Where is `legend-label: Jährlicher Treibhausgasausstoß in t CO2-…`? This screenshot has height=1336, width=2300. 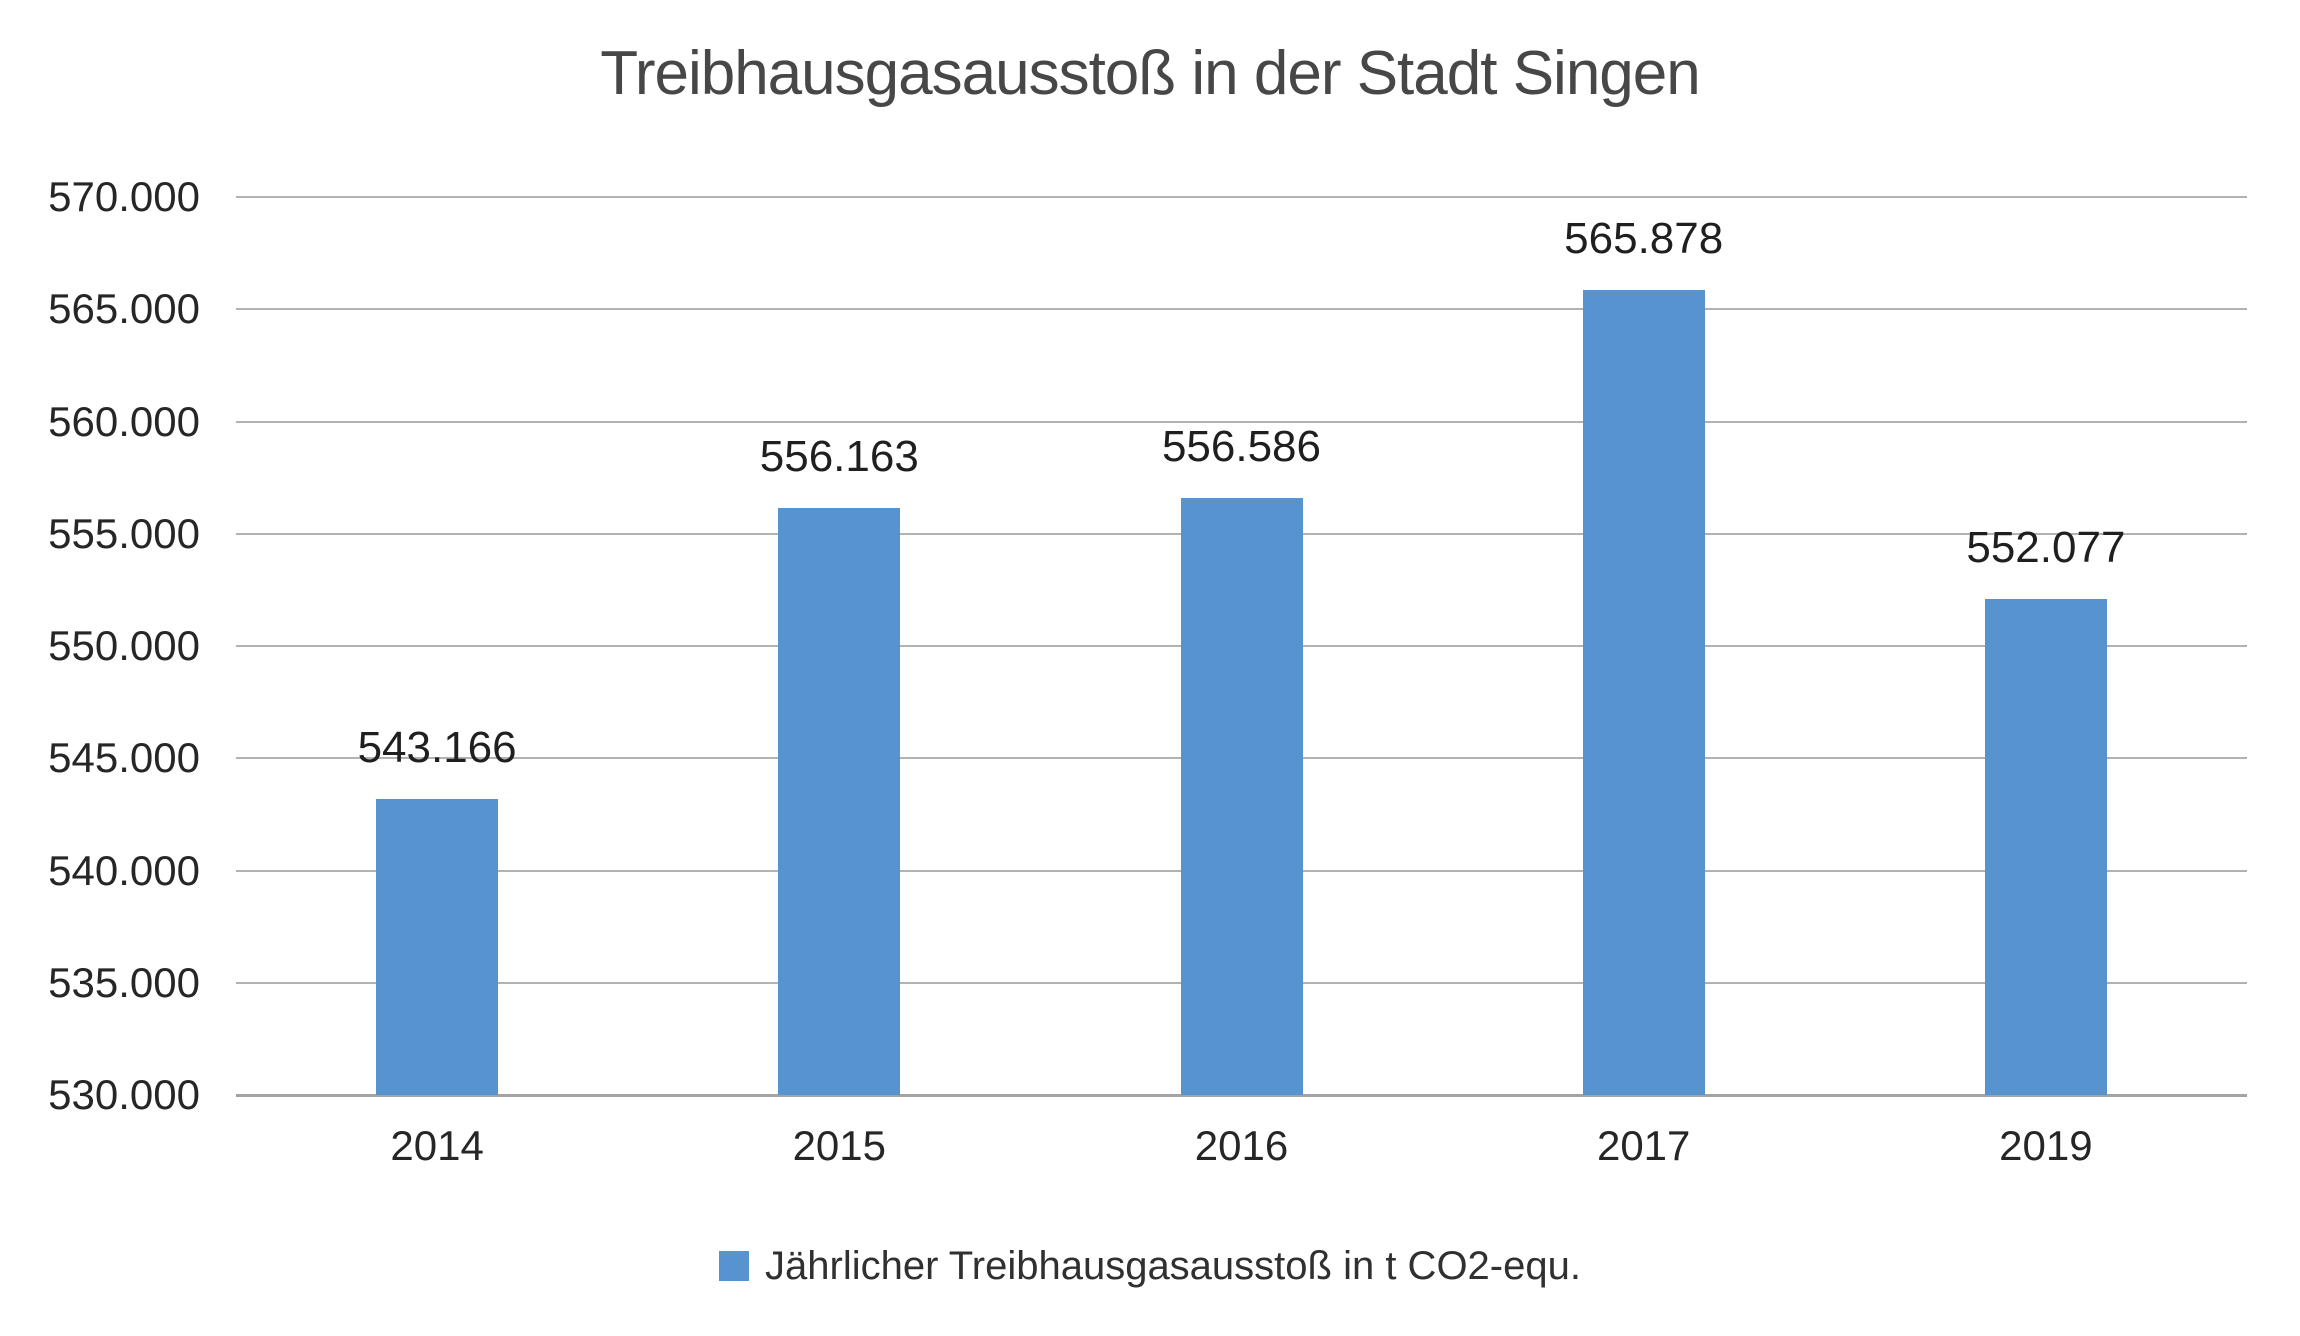 legend-label: Jährlicher Treibhausgasausstoß in t CO2-… is located at coordinates (1173, 1265).